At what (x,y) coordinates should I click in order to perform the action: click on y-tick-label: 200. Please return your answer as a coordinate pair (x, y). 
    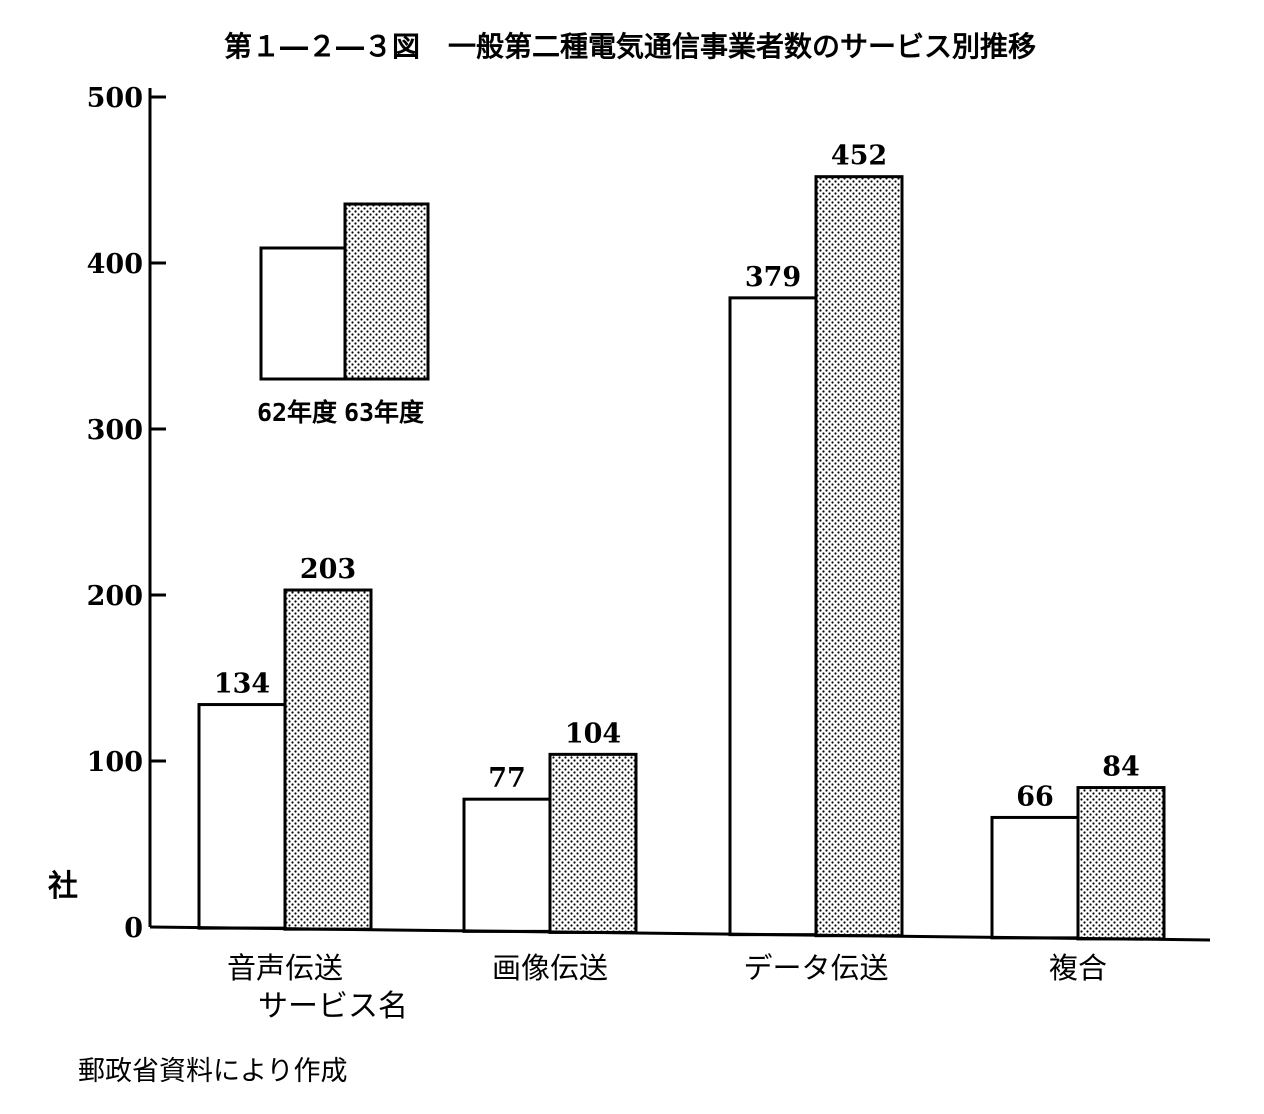
    Looking at the image, I should click on (115, 596).